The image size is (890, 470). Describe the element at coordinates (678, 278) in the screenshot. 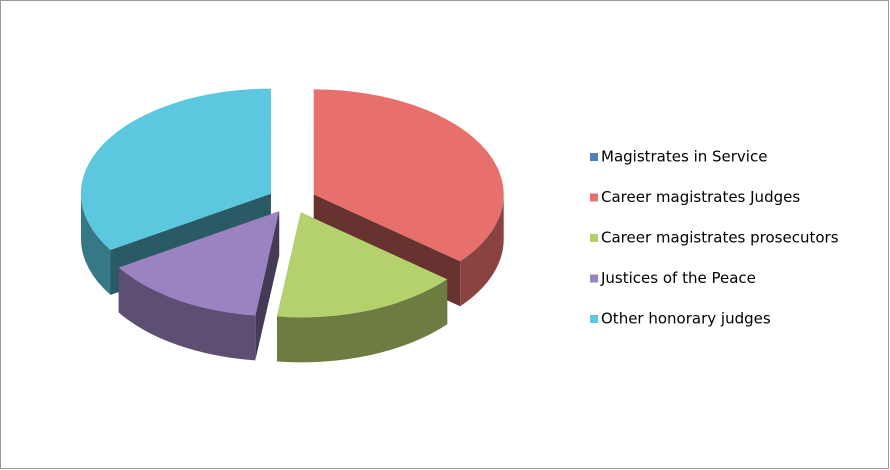

I see `legend-label: Justices of the Peace` at that location.